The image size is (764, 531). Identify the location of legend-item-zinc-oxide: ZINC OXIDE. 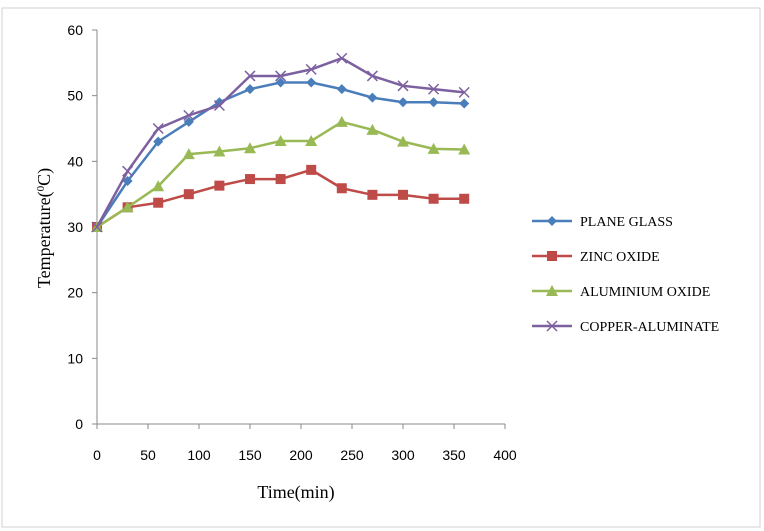
(596, 257).